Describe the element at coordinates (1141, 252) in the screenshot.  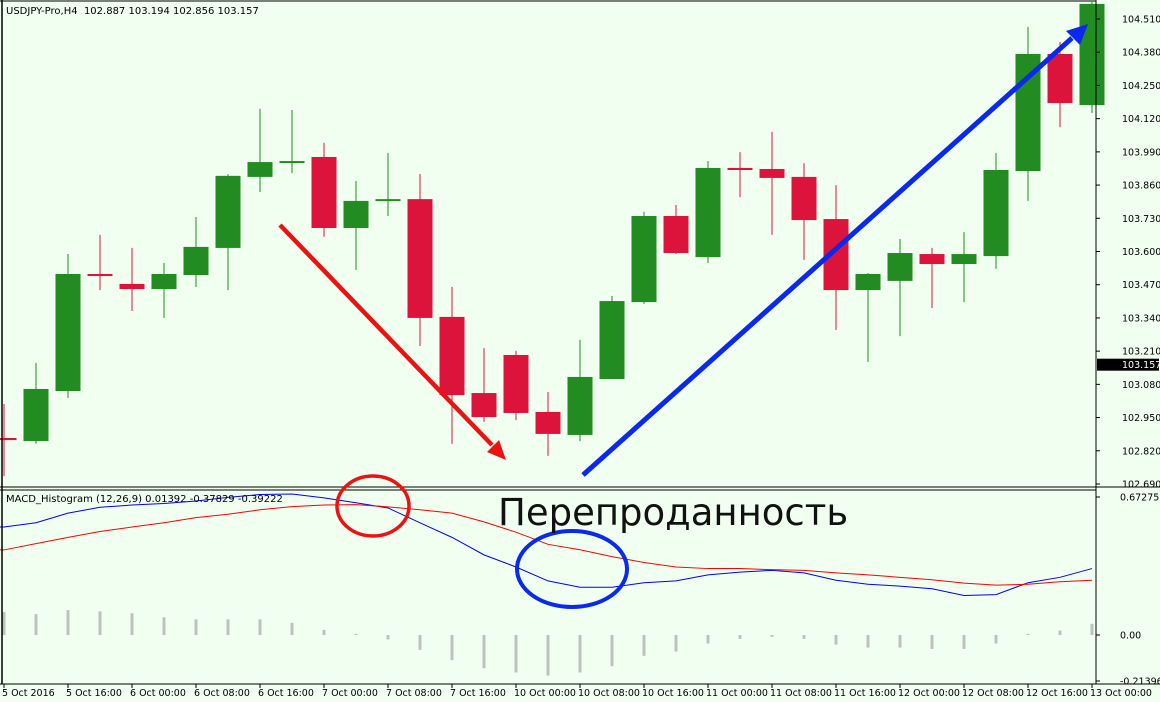
I see `price-tick-label: 103.600` at that location.